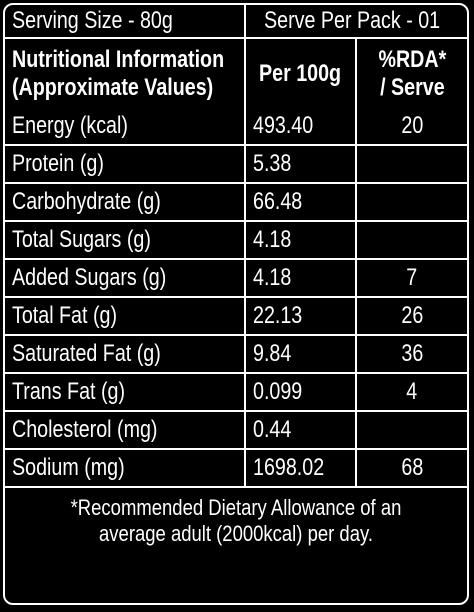  I want to click on per100g-value-cell: 5.38, so click(300, 164).